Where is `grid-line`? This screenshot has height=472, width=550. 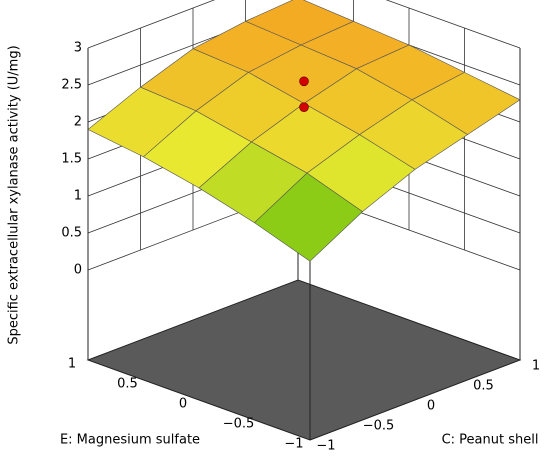 grid-line is located at coordinates (304, 24).